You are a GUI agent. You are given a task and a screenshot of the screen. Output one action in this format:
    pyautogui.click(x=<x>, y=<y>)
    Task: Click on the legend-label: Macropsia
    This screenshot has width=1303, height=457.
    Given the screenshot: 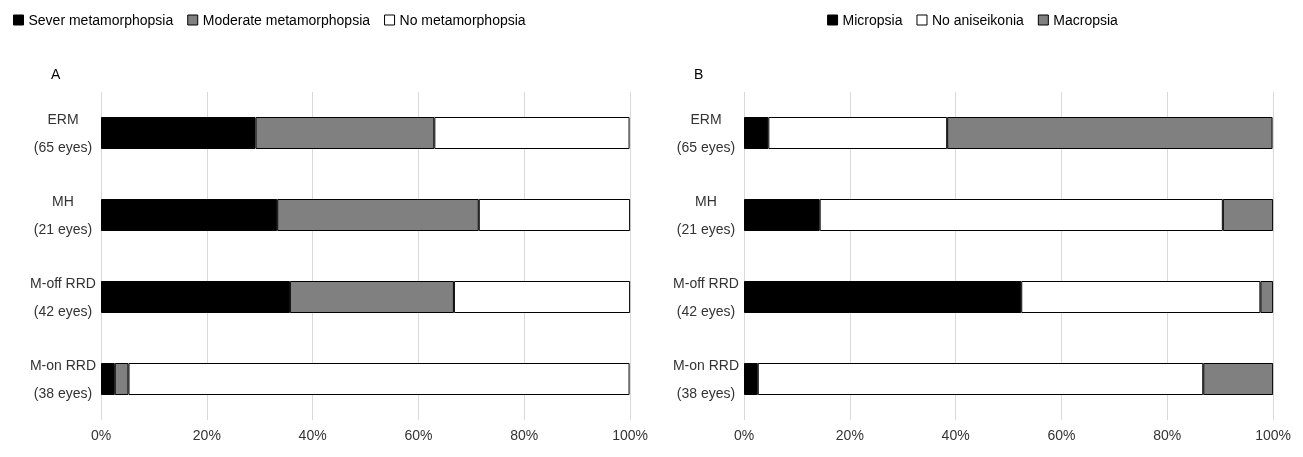 What is the action you would take?
    pyautogui.click(x=1086, y=20)
    